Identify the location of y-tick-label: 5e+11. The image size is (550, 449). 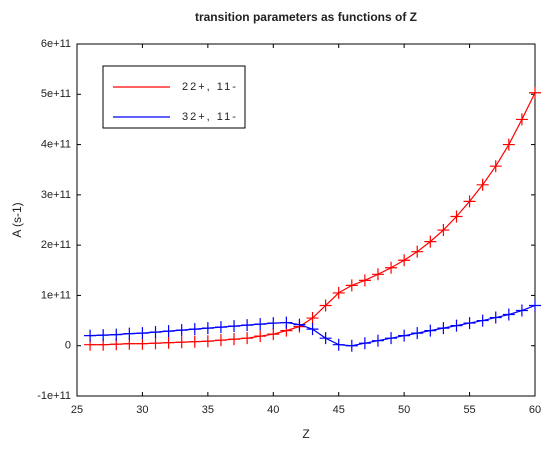
(56, 94).